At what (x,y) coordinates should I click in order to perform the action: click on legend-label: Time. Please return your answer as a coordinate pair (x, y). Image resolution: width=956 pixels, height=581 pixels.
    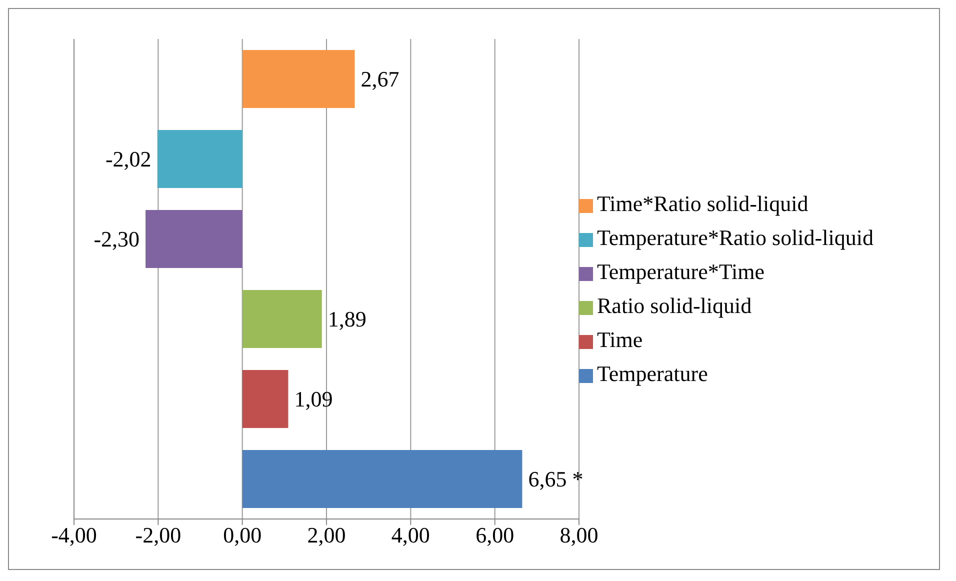
    Looking at the image, I should click on (620, 339).